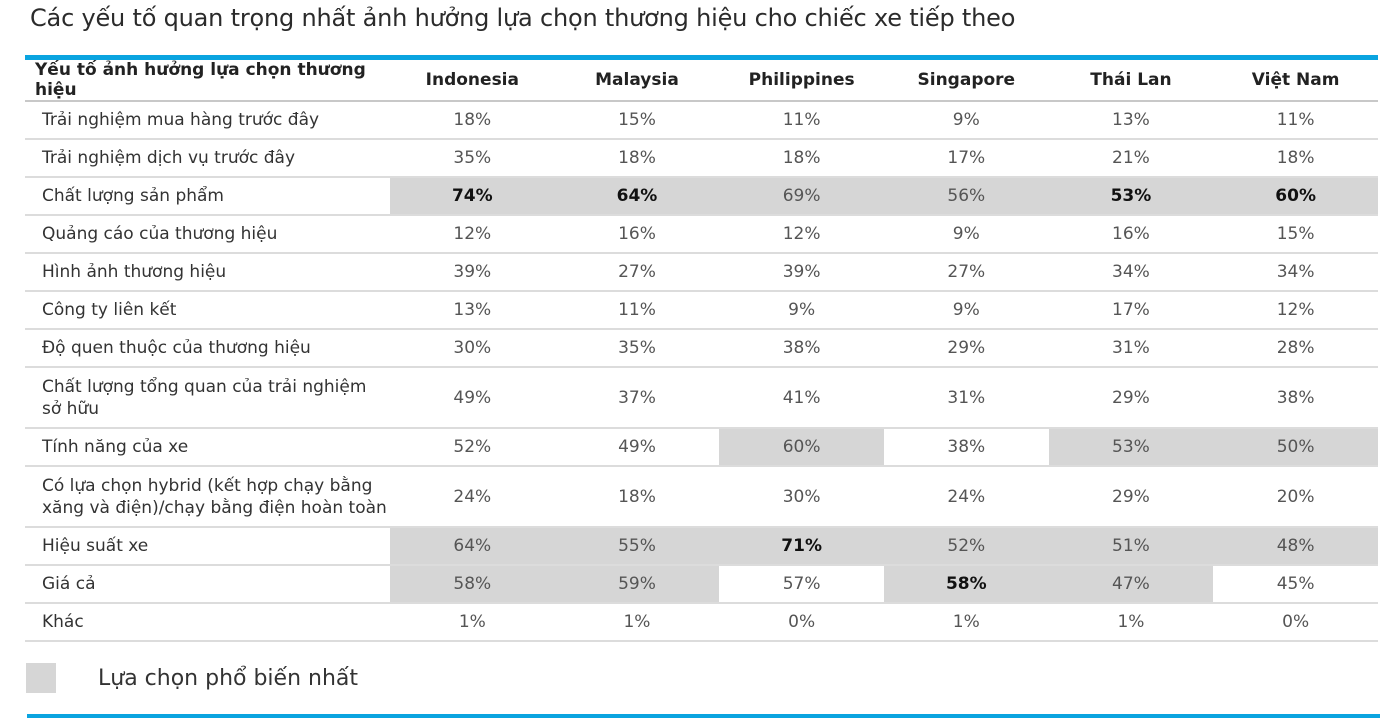 The height and width of the screenshot is (725, 1397). I want to click on value-cell: 48%, so click(1295, 546).